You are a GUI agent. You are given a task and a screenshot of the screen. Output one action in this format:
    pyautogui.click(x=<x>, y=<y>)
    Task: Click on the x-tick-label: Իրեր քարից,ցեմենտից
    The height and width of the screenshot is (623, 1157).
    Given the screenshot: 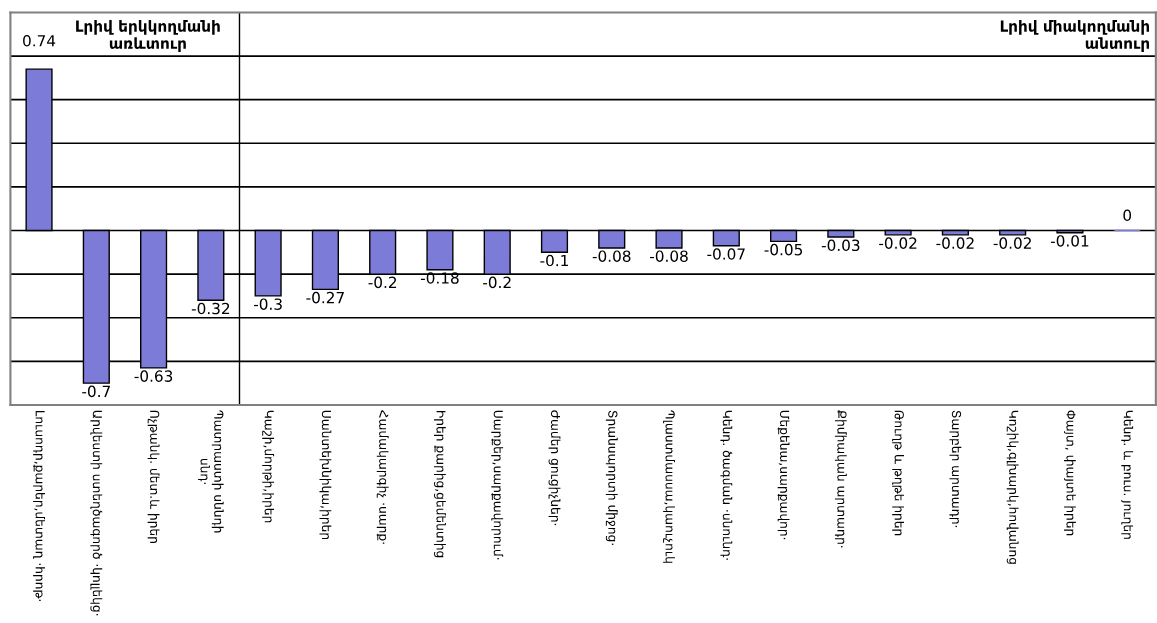 What is the action you would take?
    pyautogui.click(x=440, y=484)
    